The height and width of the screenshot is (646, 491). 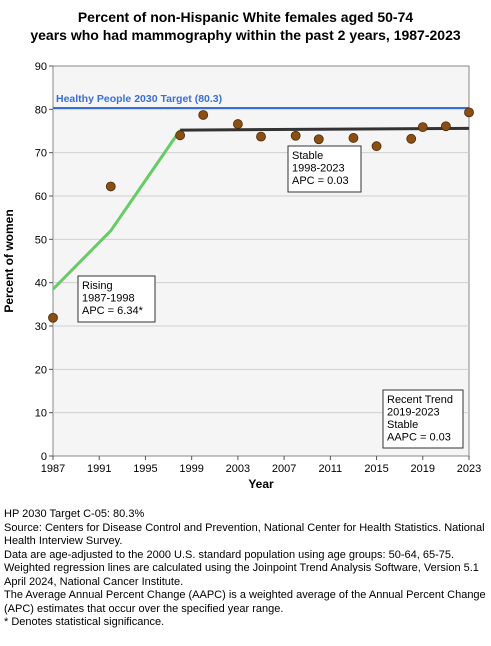 What do you see at coordinates (53, 469) in the screenshot?
I see `x-tick-label: 1987` at bounding box center [53, 469].